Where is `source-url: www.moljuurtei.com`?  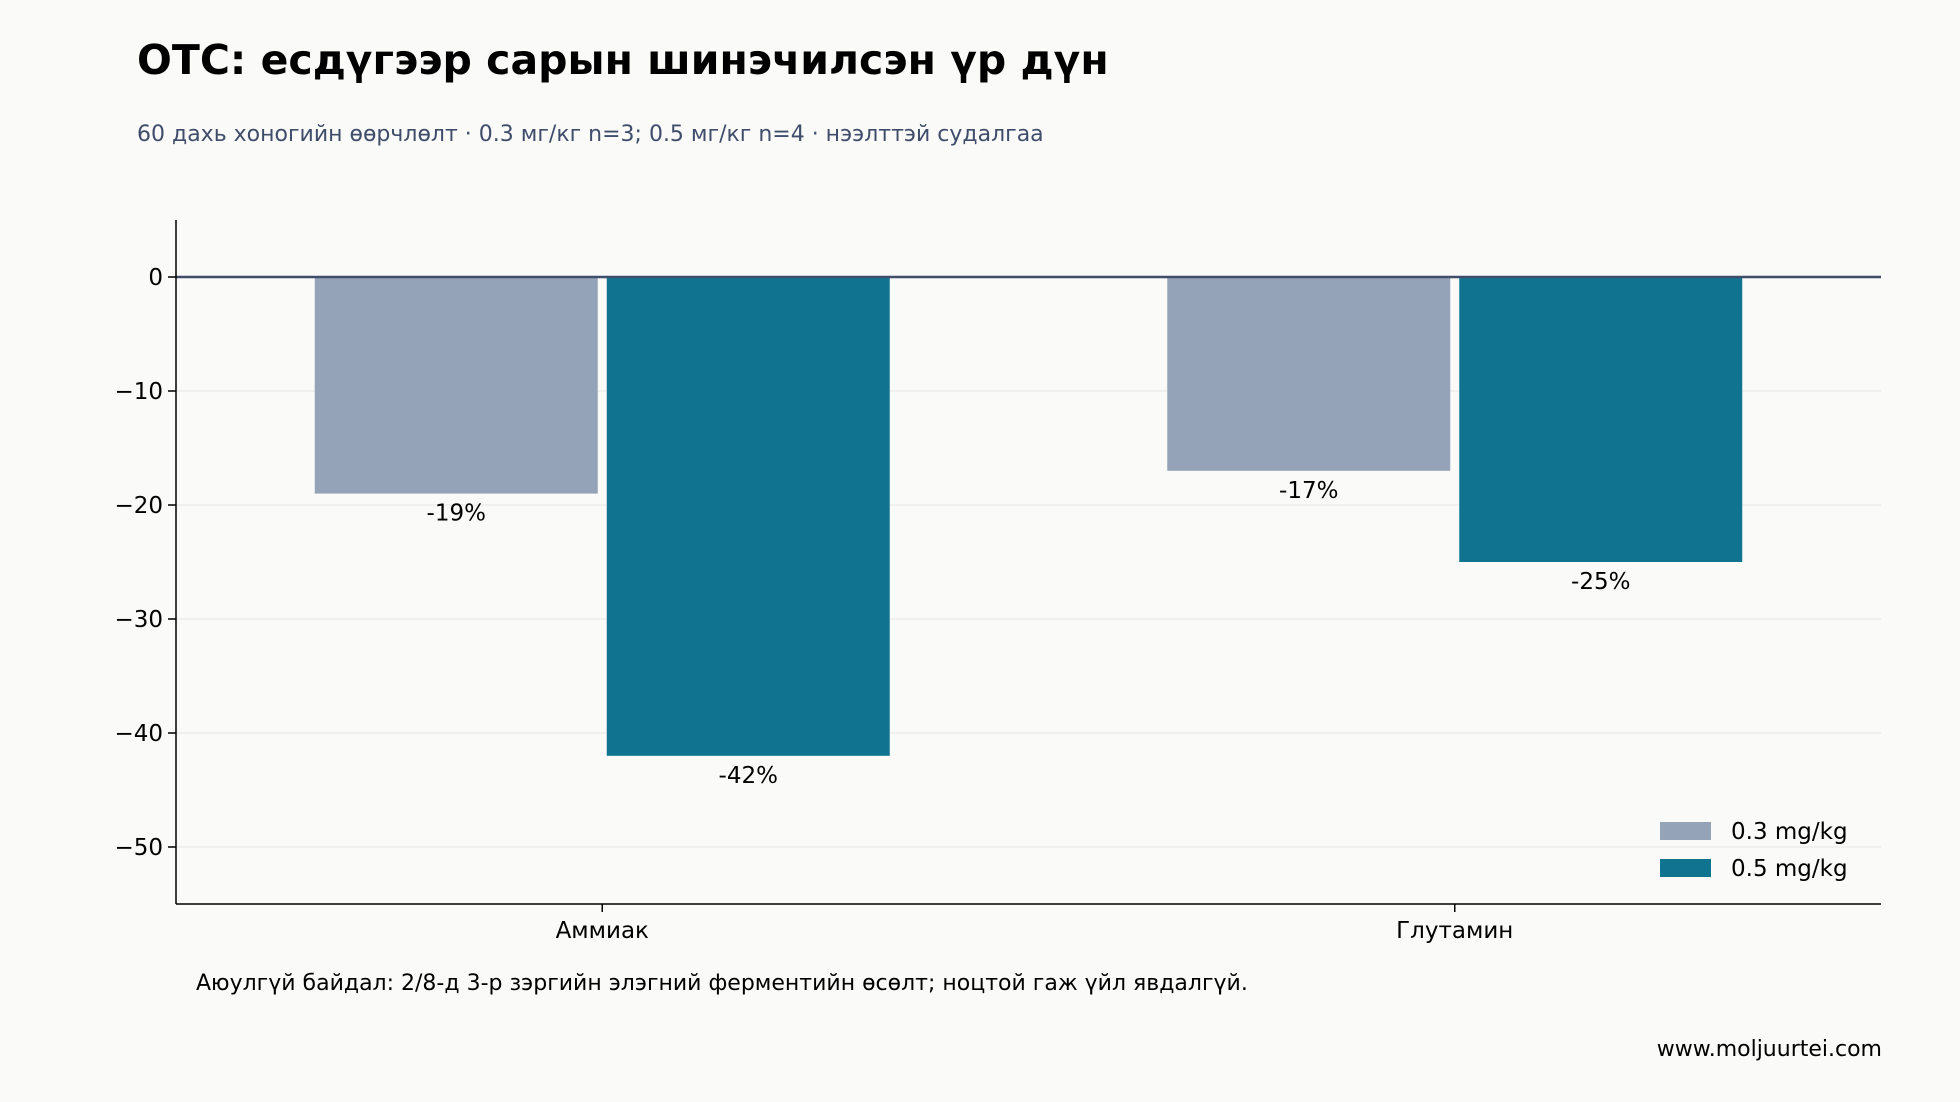
source-url: www.moljuurtei.com is located at coordinates (1769, 1049).